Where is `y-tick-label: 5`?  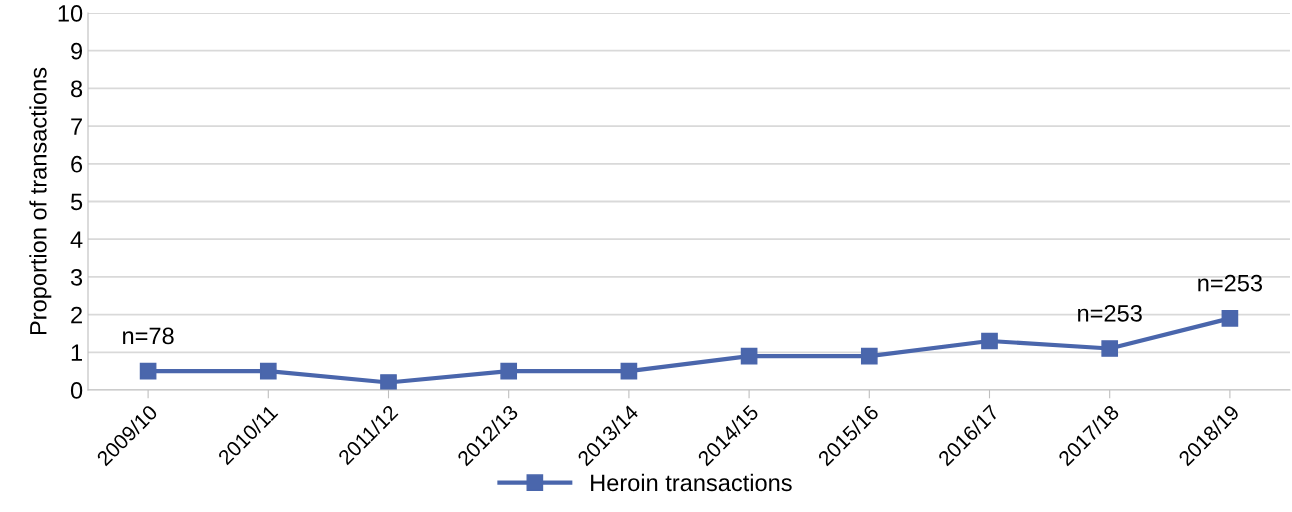 y-tick-label: 5 is located at coordinates (76, 202).